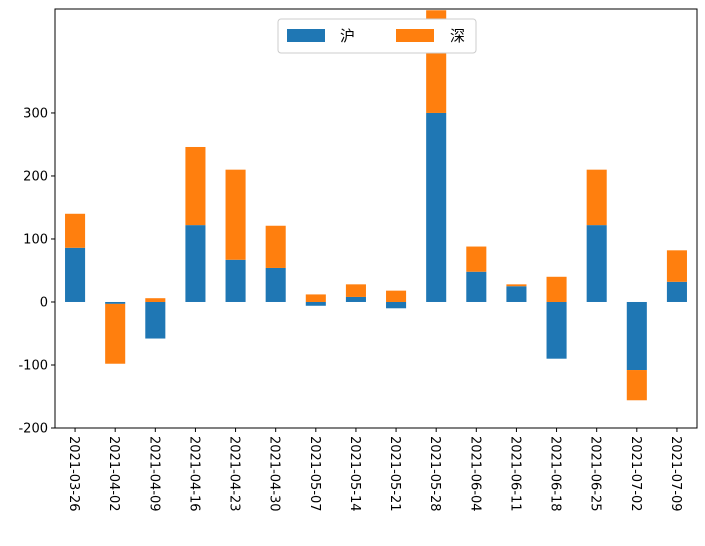  What do you see at coordinates (675, 474) in the screenshot?
I see `x-tick-label: 2021-07-09` at bounding box center [675, 474].